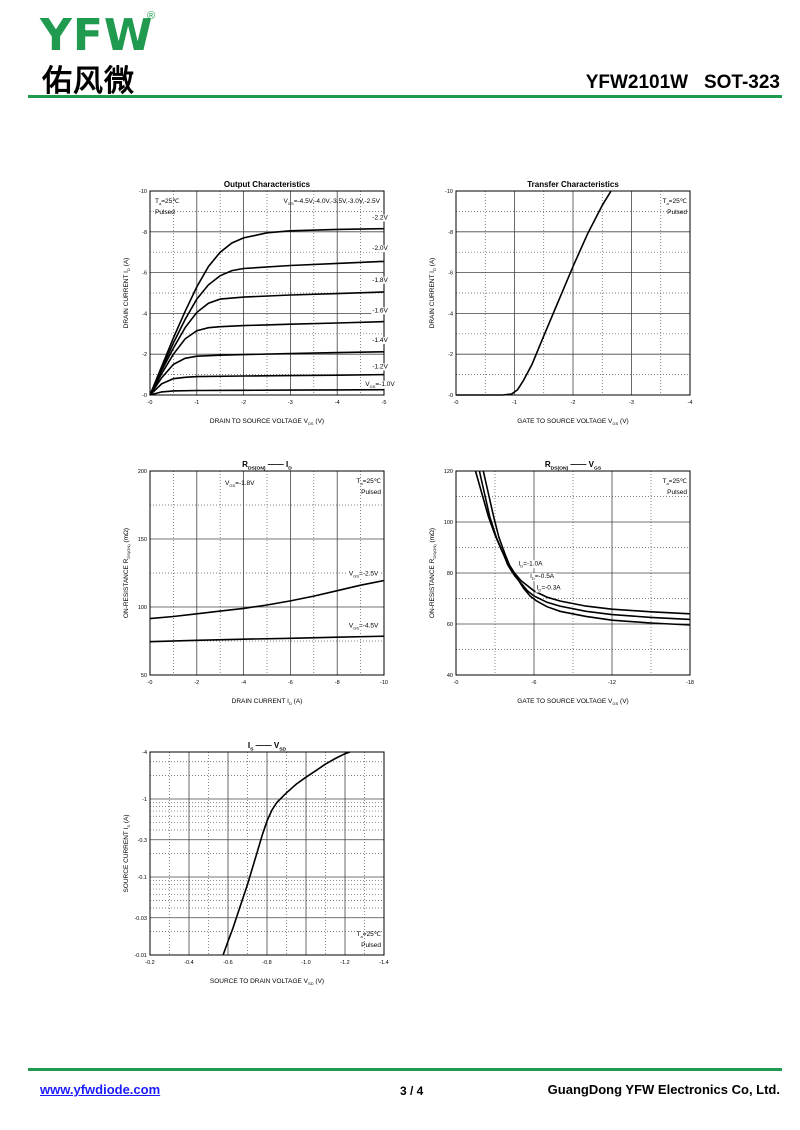 The height and width of the screenshot is (1130, 800). What do you see at coordinates (267, 702) in the screenshot?
I see `x-axis-label: DRAIN CURRENT ID (A)` at bounding box center [267, 702].